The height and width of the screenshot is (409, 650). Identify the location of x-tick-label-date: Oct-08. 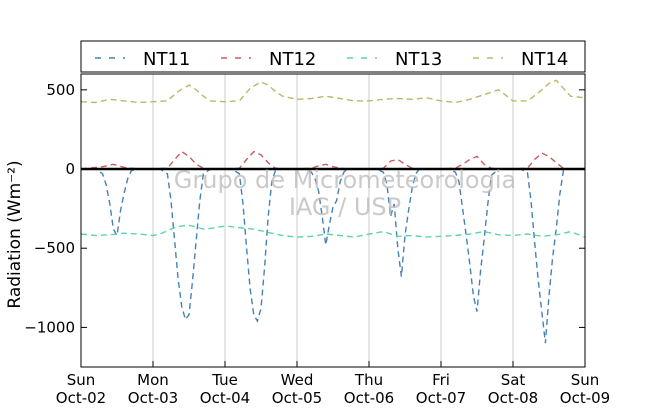
(513, 398).